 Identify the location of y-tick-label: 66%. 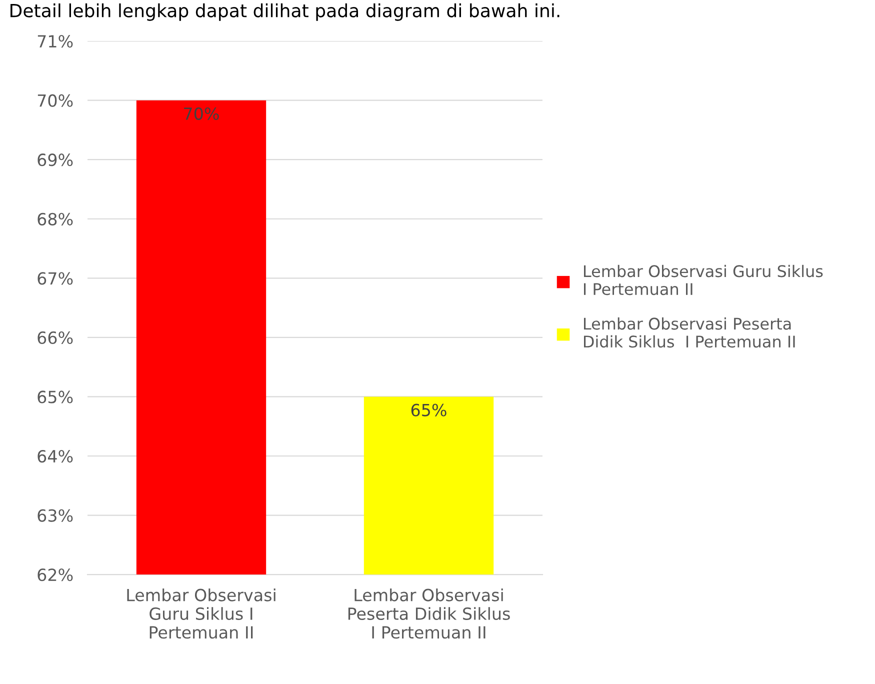
(55, 337).